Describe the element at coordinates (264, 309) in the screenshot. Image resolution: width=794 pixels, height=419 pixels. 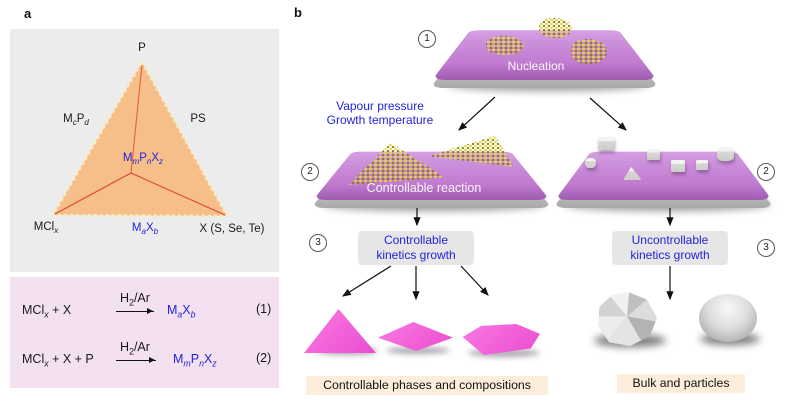
I see `eq1-number: (1)` at that location.